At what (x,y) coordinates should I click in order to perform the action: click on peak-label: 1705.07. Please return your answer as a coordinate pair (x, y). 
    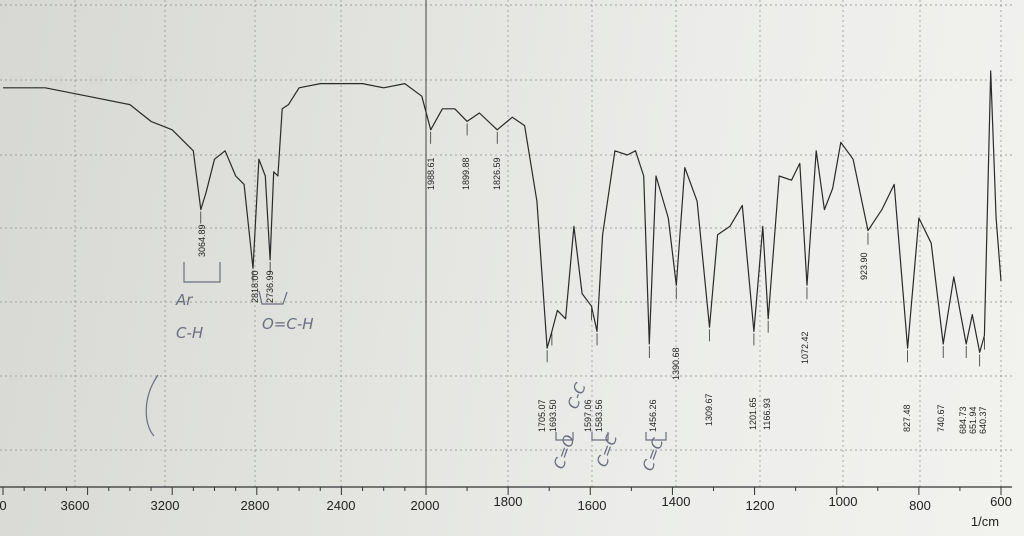
    Looking at the image, I should click on (542, 415).